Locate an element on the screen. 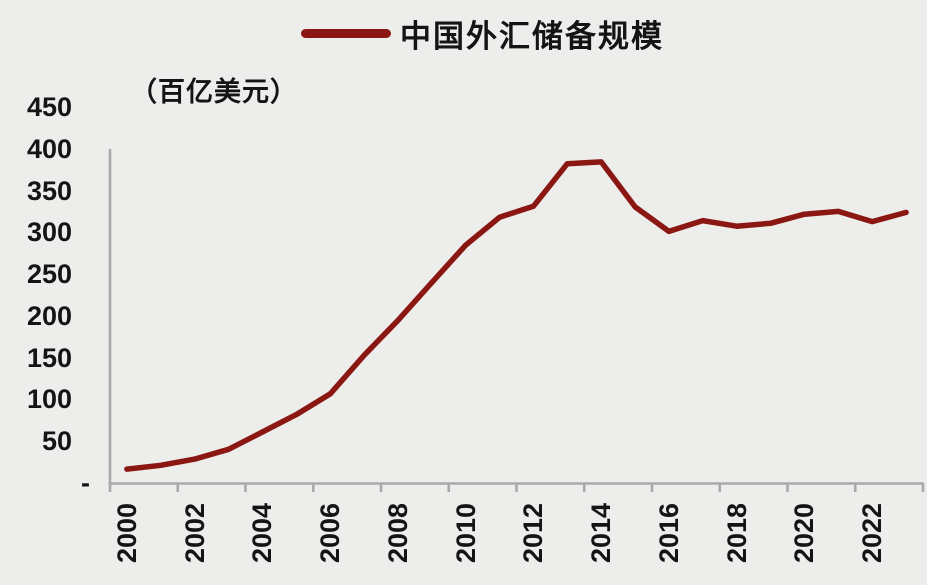 This screenshot has height=585, width=927. y-axis-tick-label: 400 is located at coordinates (49, 148).